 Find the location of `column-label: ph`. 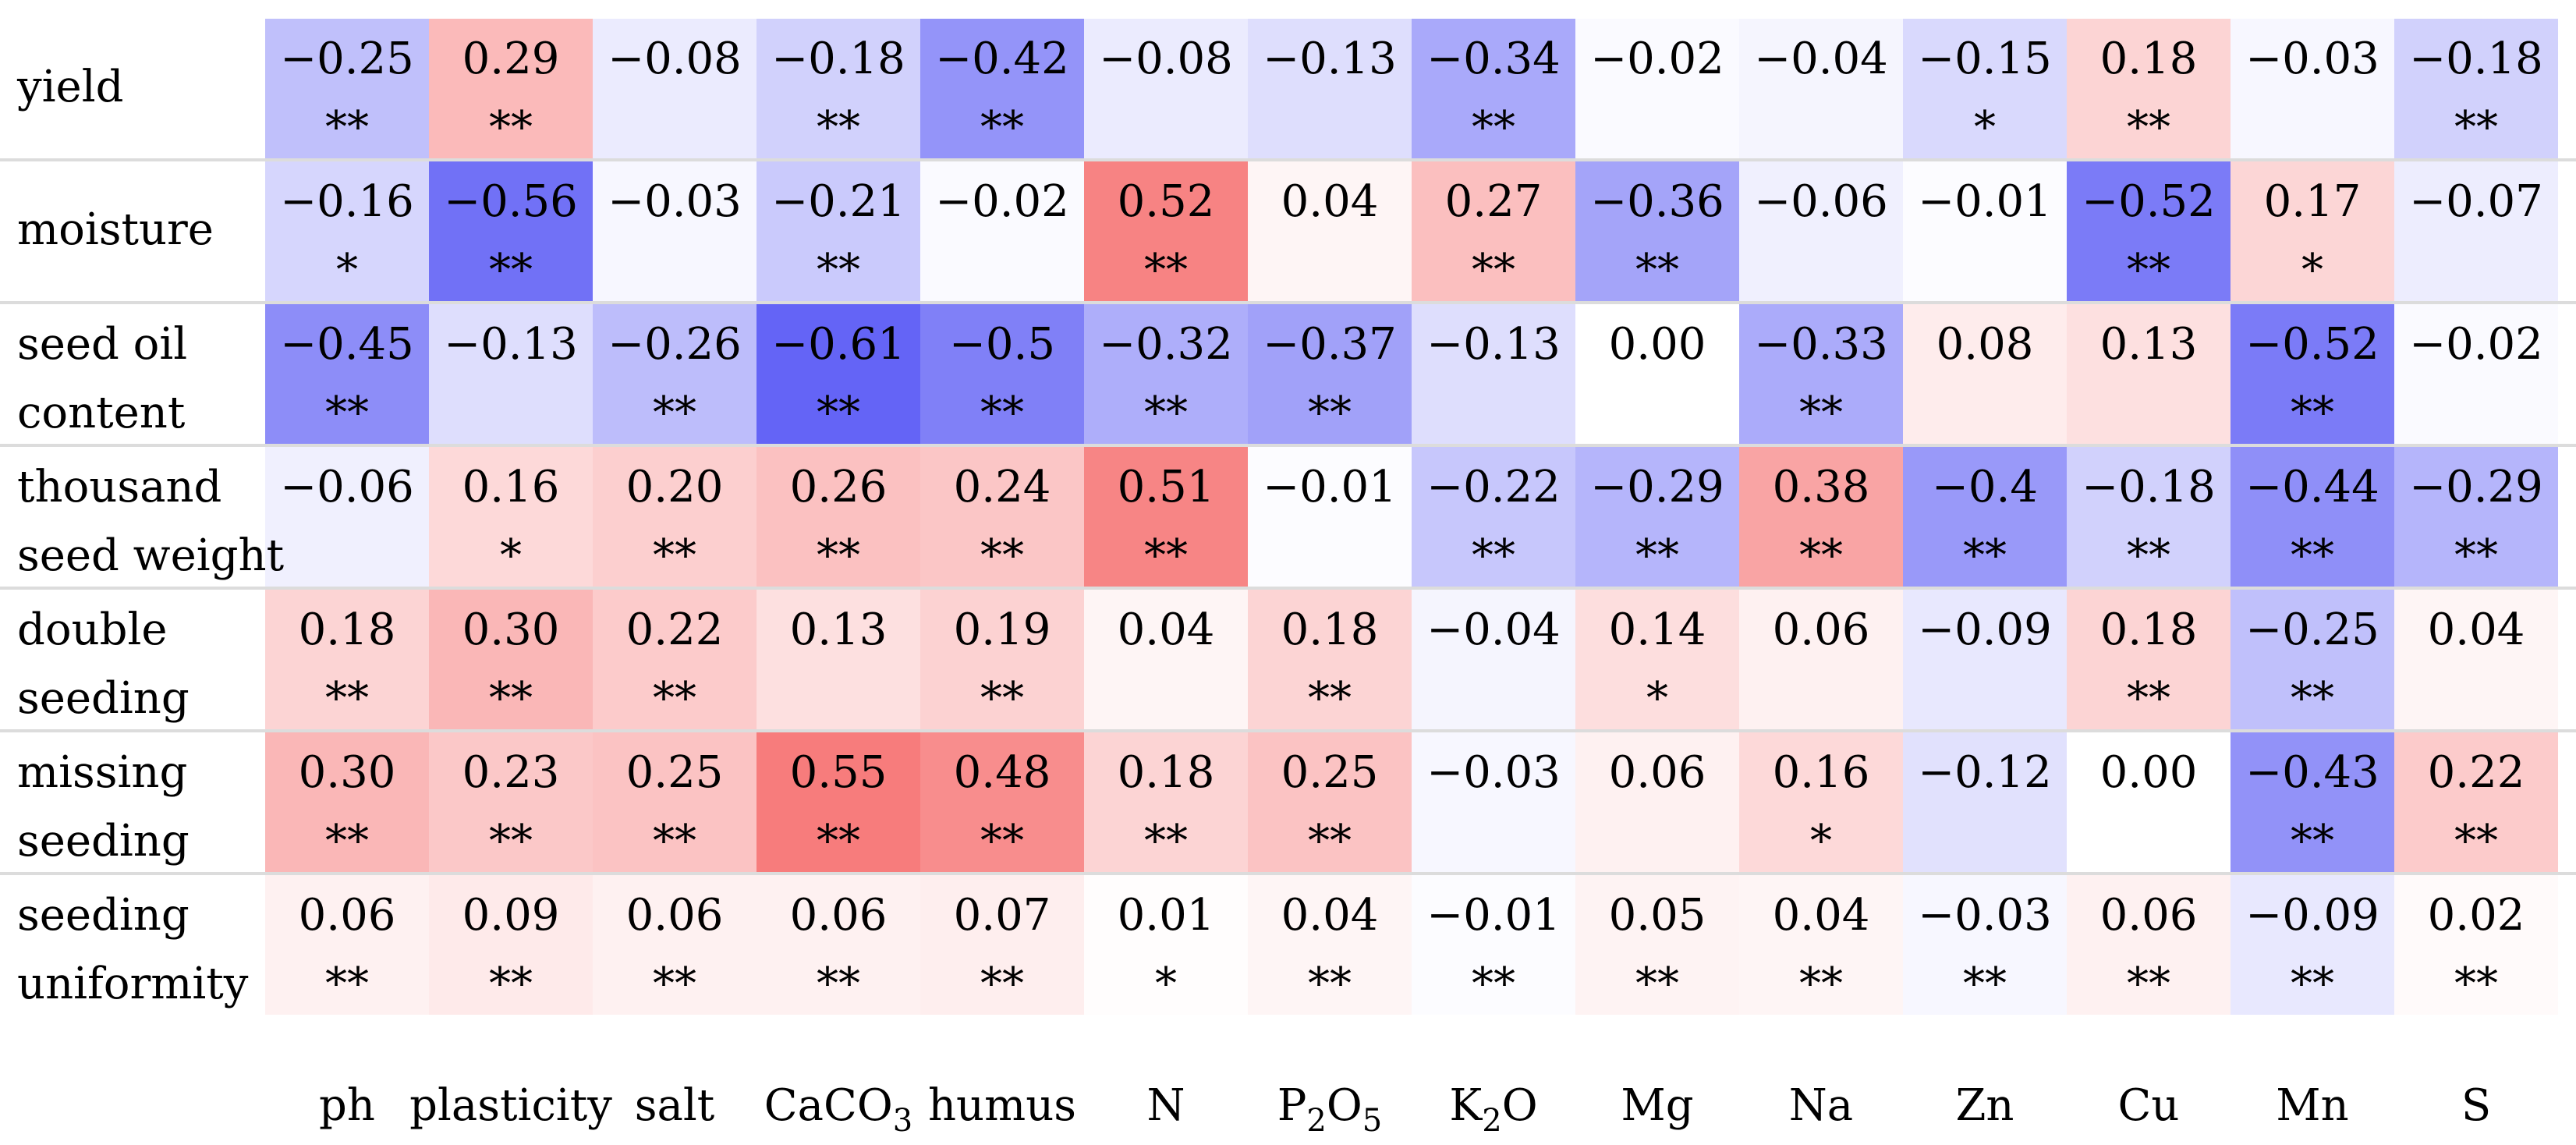

column-label: ph is located at coordinates (347, 1105).